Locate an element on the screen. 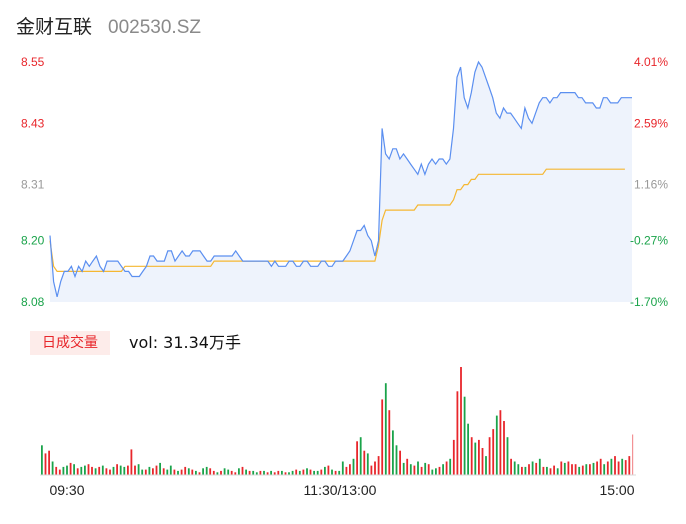 The width and height of the screenshot is (686, 524). pct-tick-label: 2.59% is located at coordinates (651, 123).